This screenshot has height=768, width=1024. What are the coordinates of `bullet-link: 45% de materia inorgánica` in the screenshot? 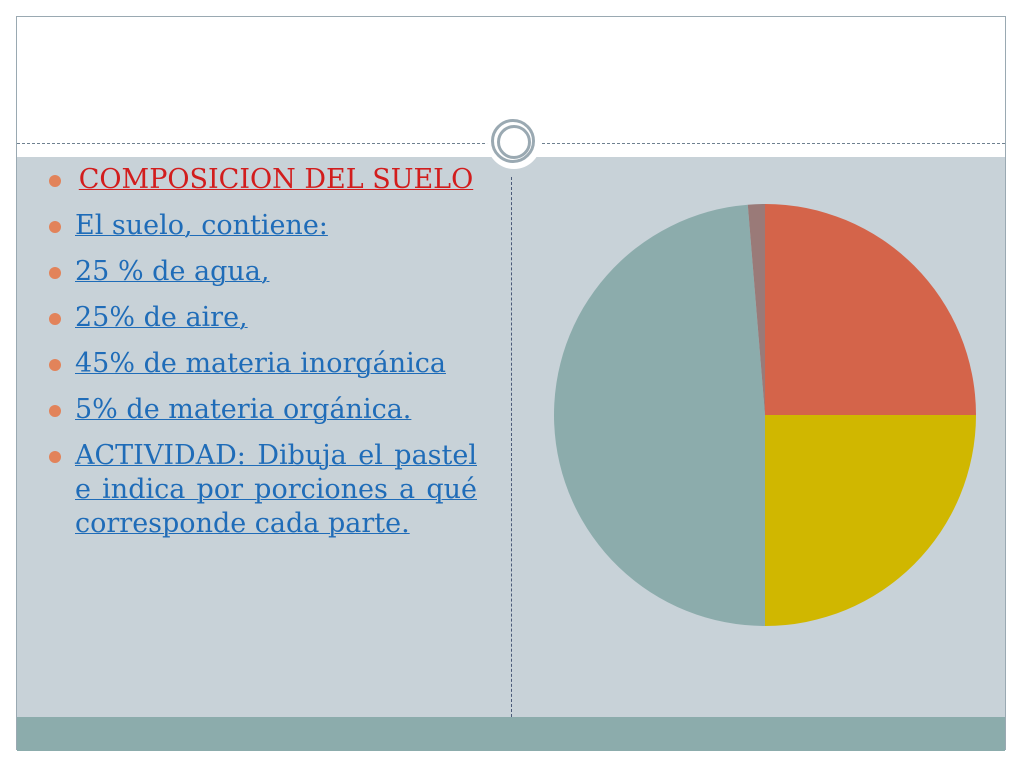 It's located at (260, 363).